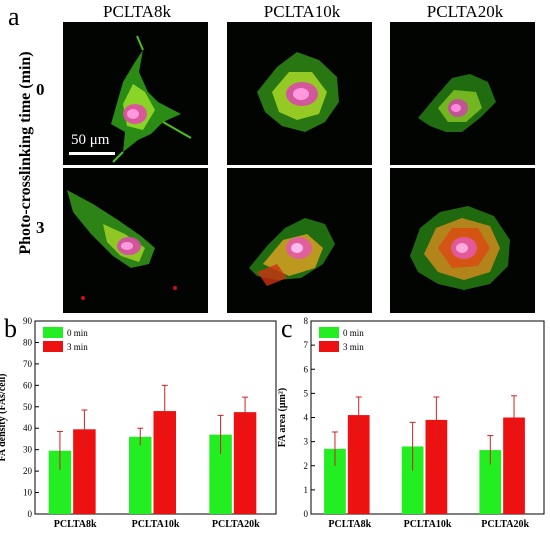  Describe the element at coordinates (28, 493) in the screenshot. I see `panel-b-y-tick-label: 10` at that location.